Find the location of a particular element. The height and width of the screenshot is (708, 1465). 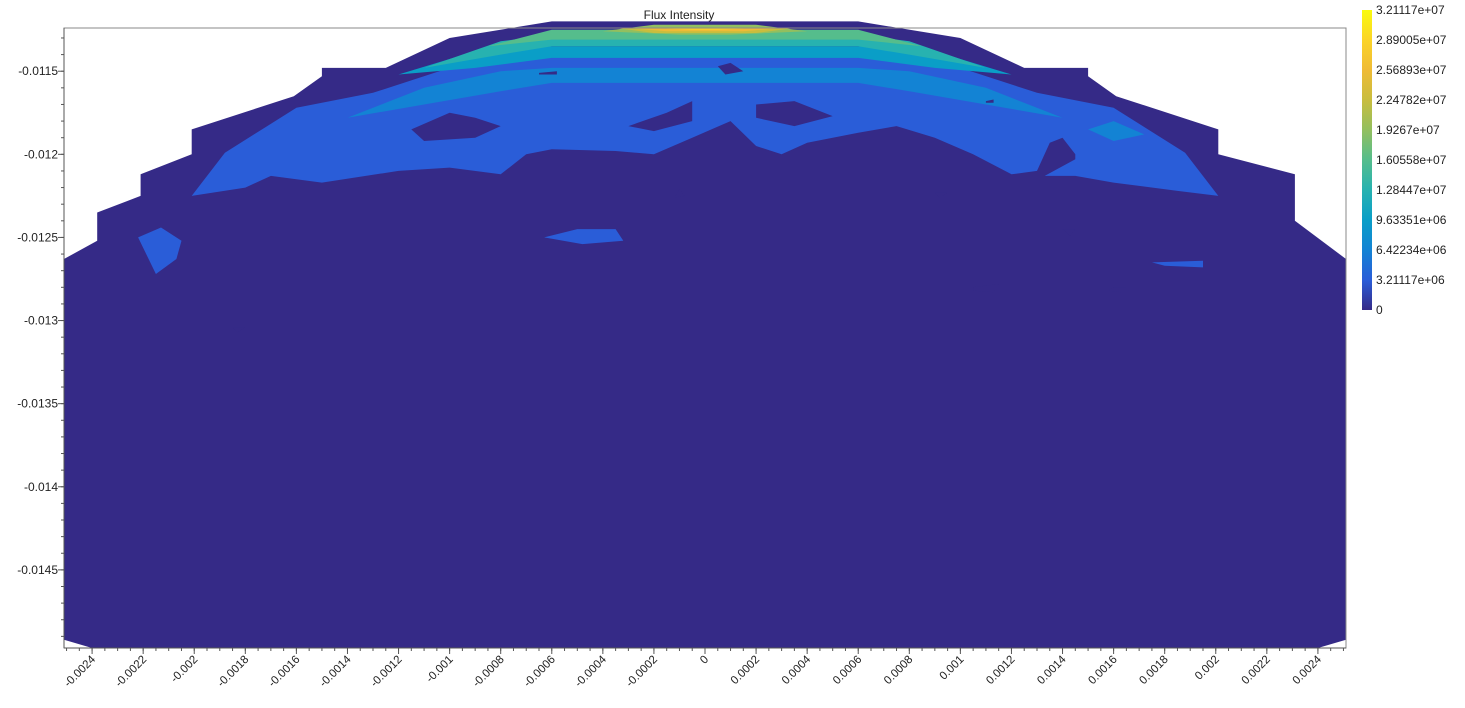

colorbar-tick-label: 1.9267e+07 is located at coordinates (1408, 130).